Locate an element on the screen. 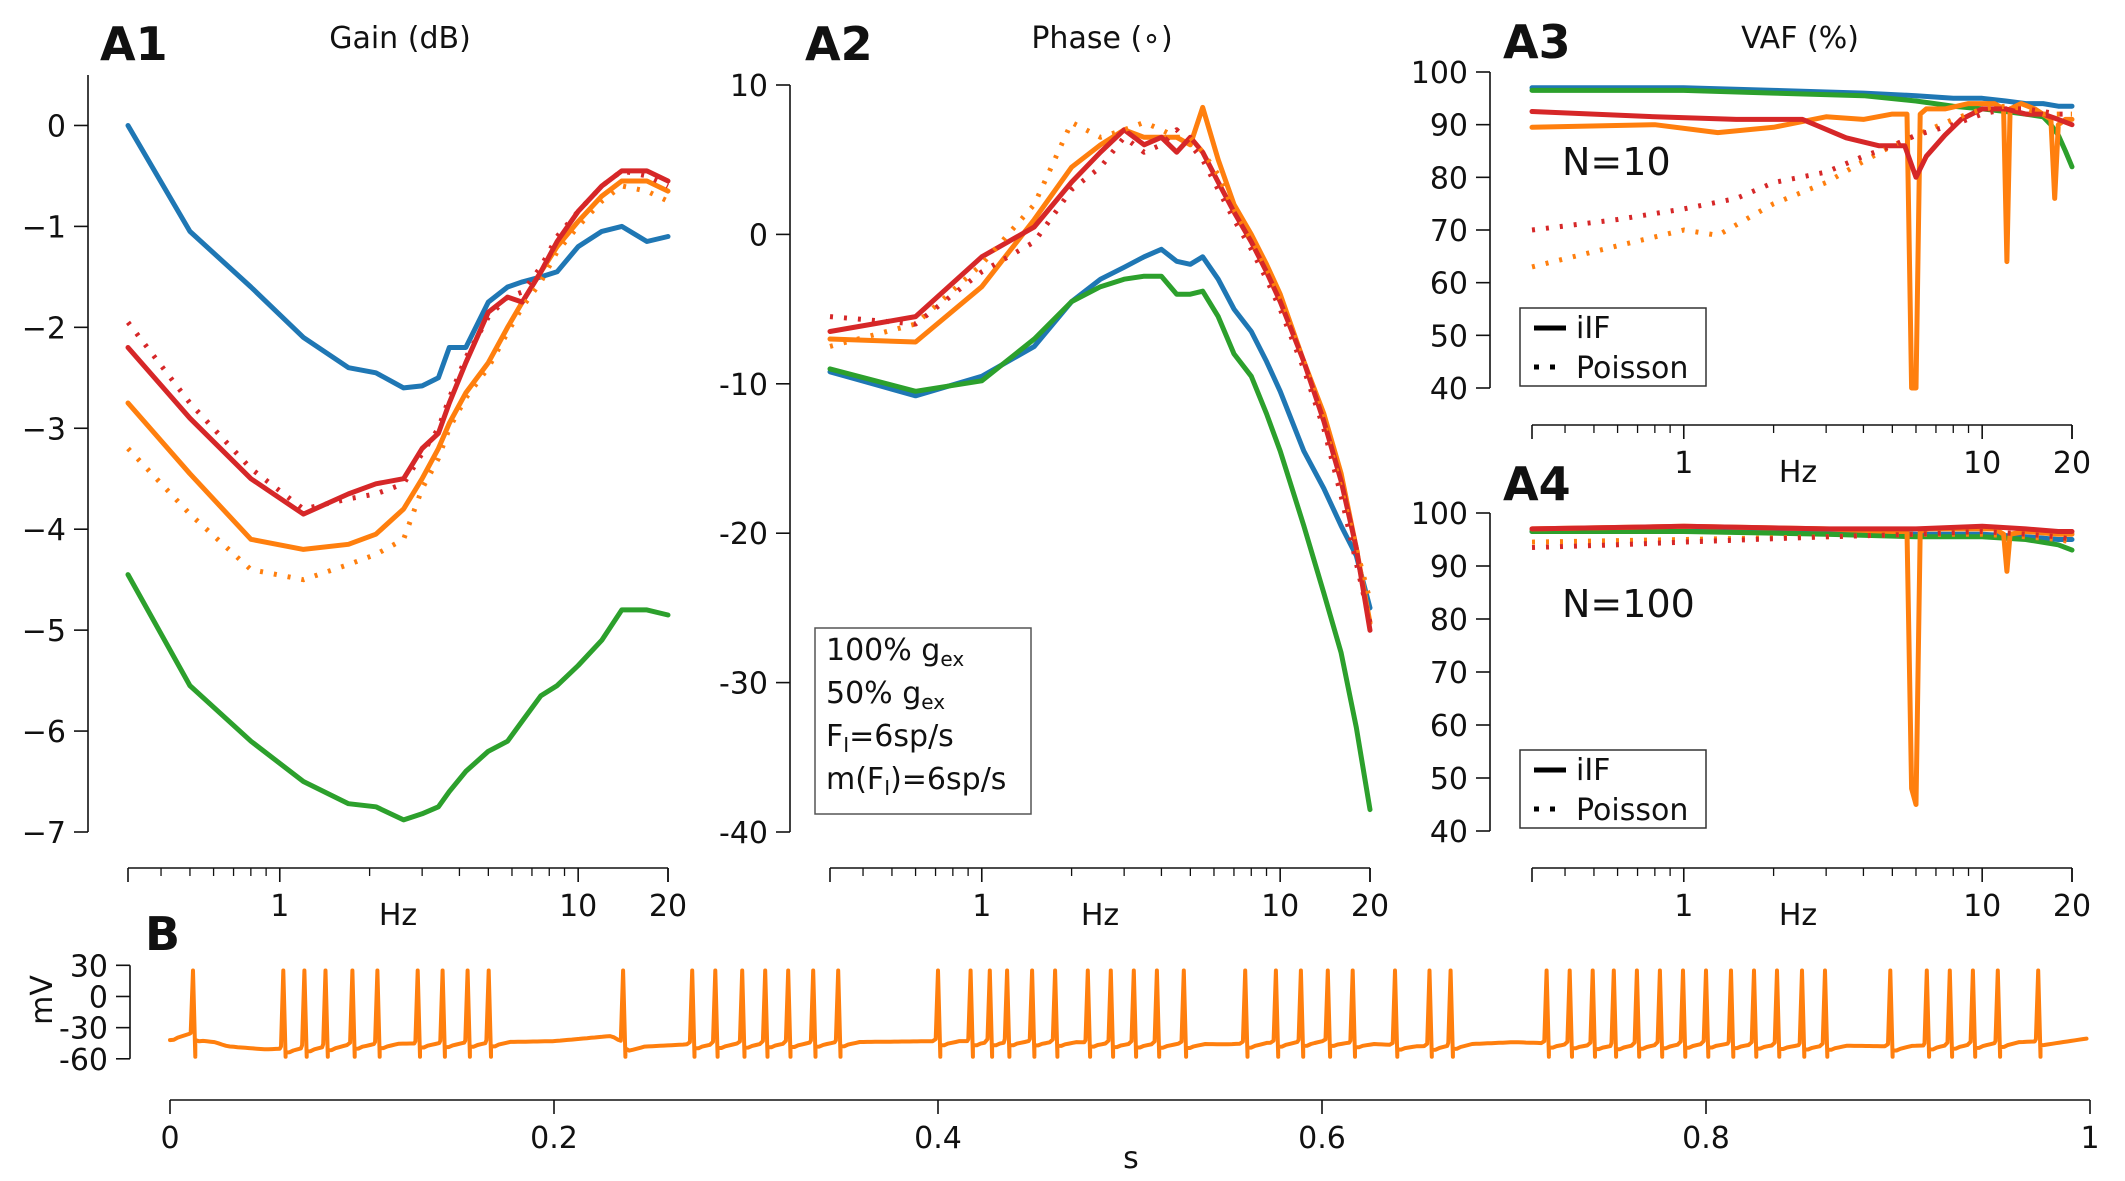 The width and height of the screenshot is (2125, 1181). x-tick-label-a4: 1 is located at coordinates (1683, 906).